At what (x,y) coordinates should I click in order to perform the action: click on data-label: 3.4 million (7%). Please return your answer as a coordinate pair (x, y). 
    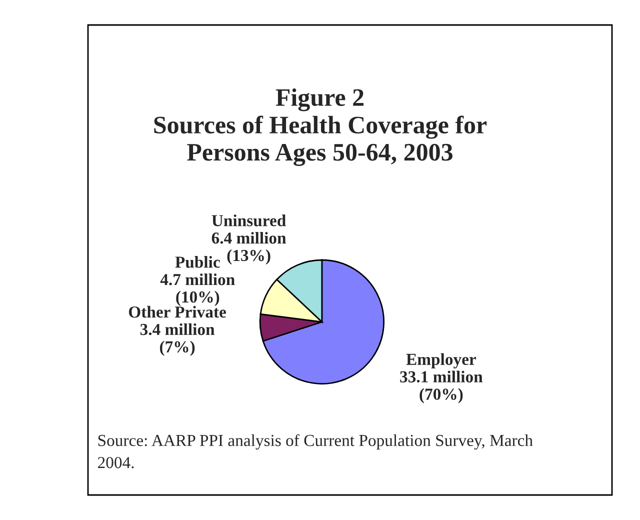
    Looking at the image, I should click on (177, 339).